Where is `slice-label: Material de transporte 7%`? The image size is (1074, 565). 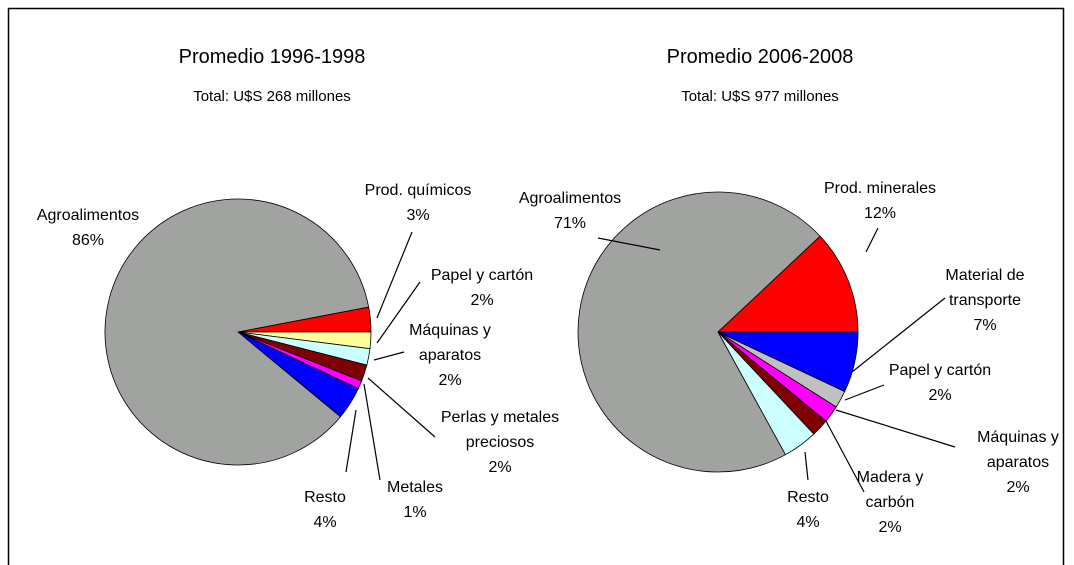 slice-label: Material de transporte 7% is located at coordinates (985, 300).